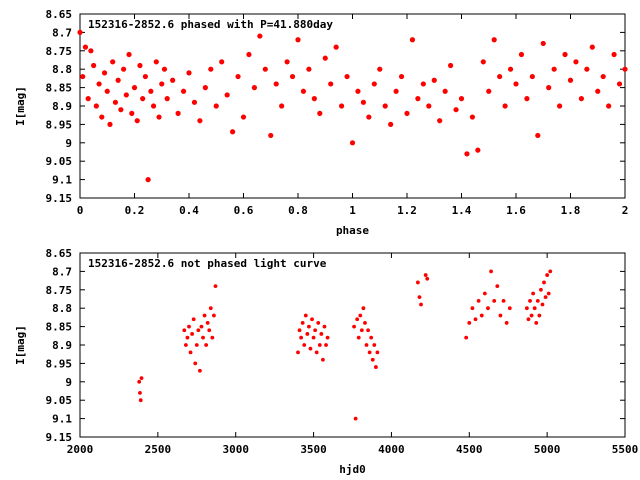  What do you see at coordinates (407, 210) in the screenshot?
I see `x-tick-label: 1.2` at bounding box center [407, 210].